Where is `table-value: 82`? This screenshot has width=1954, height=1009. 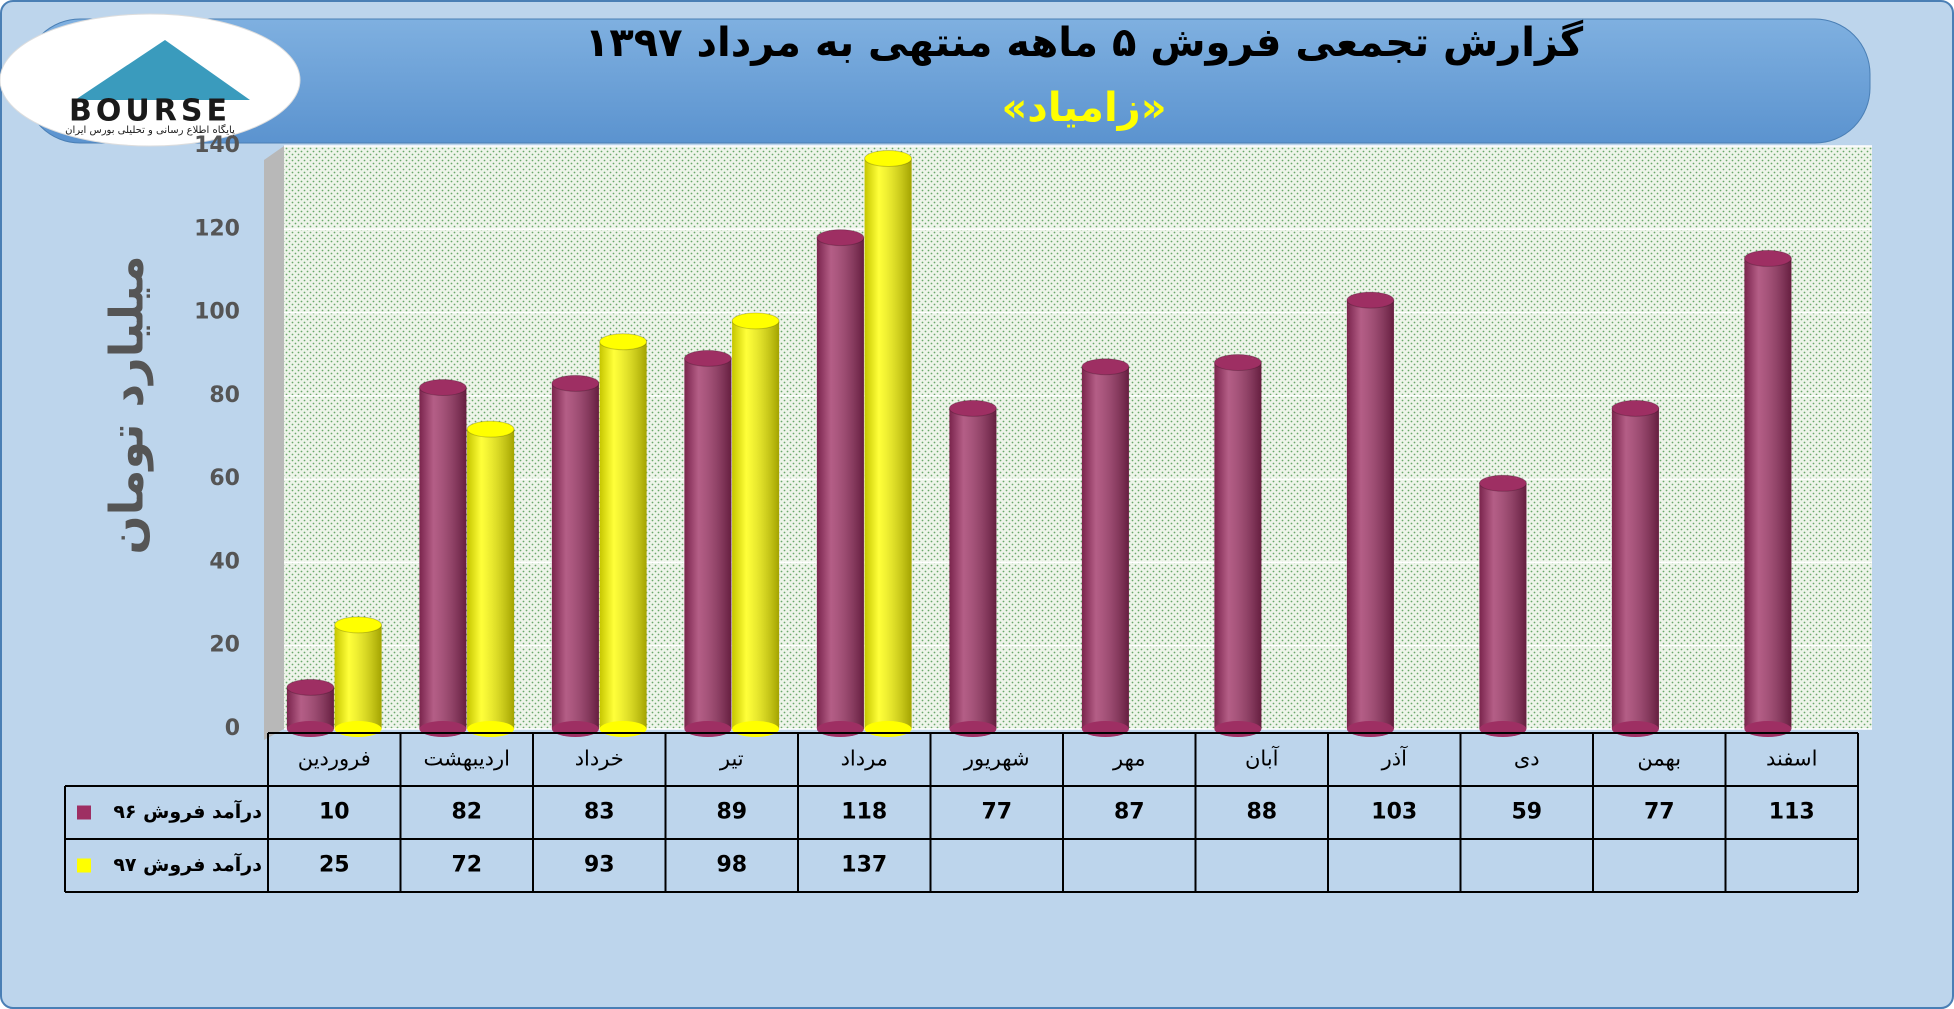
table-value: 82 is located at coordinates (466, 812).